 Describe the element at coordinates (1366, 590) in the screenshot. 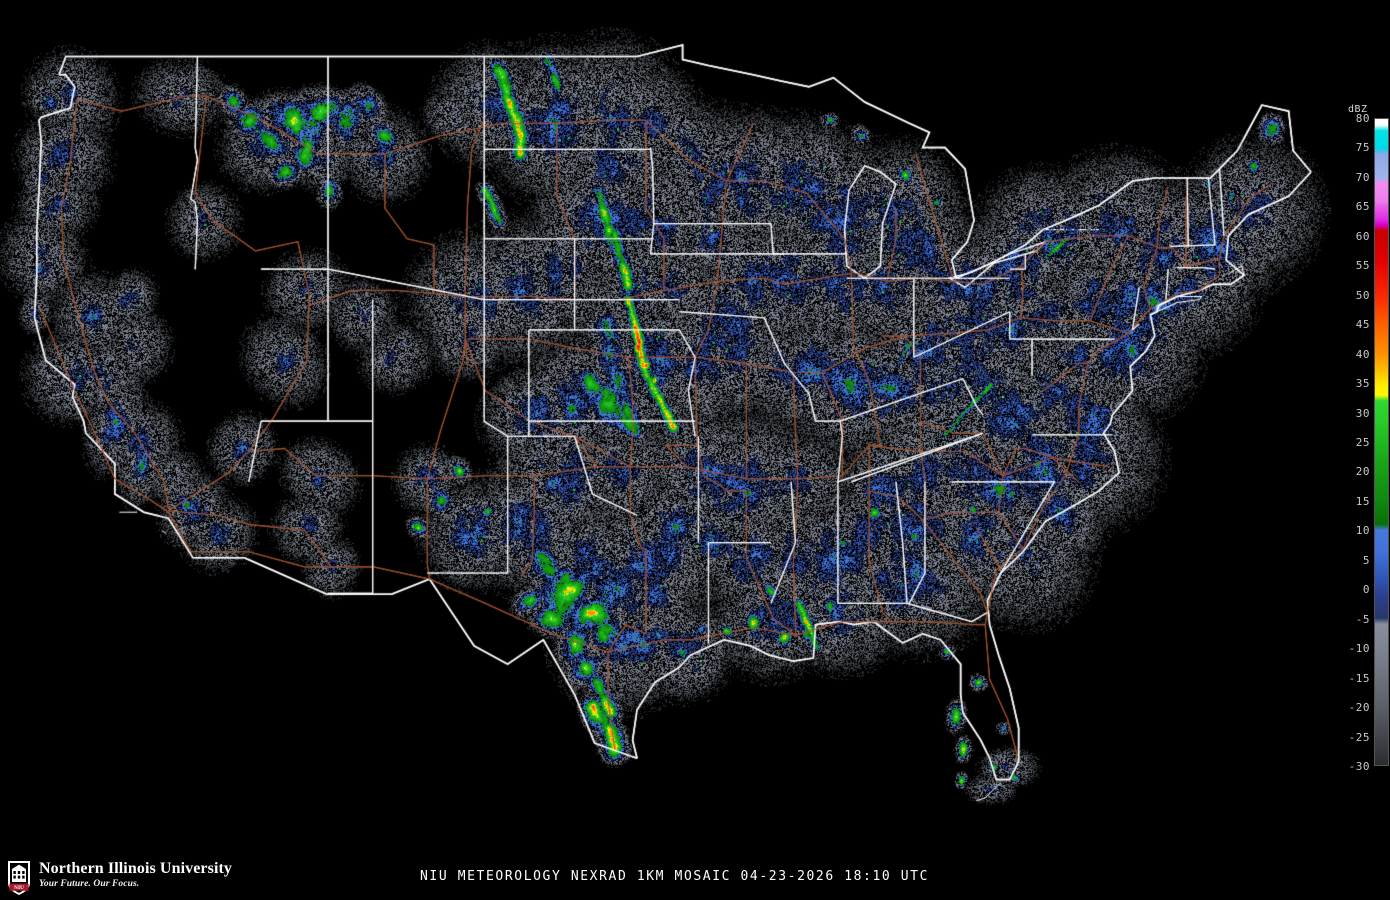

I see `colorbar-tick: 0` at that location.